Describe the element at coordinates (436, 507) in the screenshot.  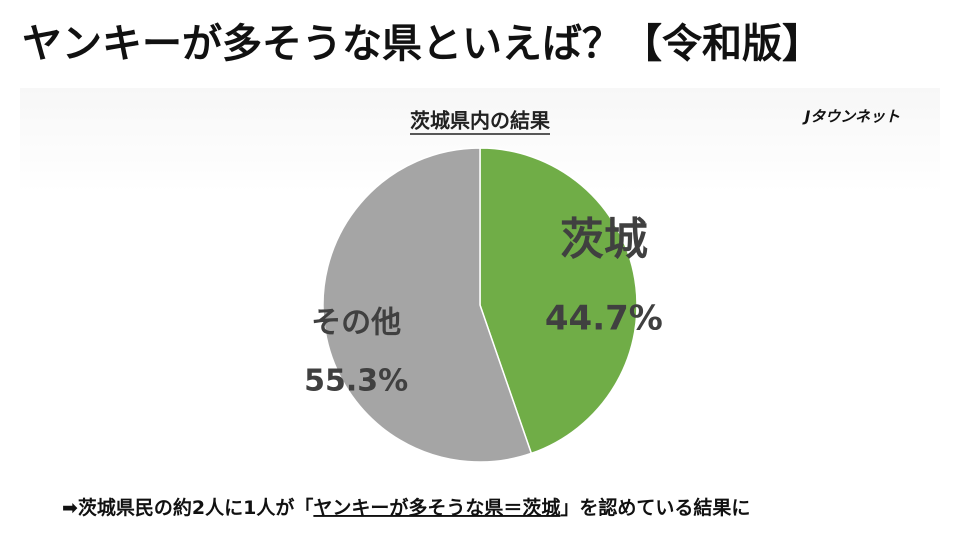
I see `note-part: ヤンキーが多そうな県＝茨城` at that location.